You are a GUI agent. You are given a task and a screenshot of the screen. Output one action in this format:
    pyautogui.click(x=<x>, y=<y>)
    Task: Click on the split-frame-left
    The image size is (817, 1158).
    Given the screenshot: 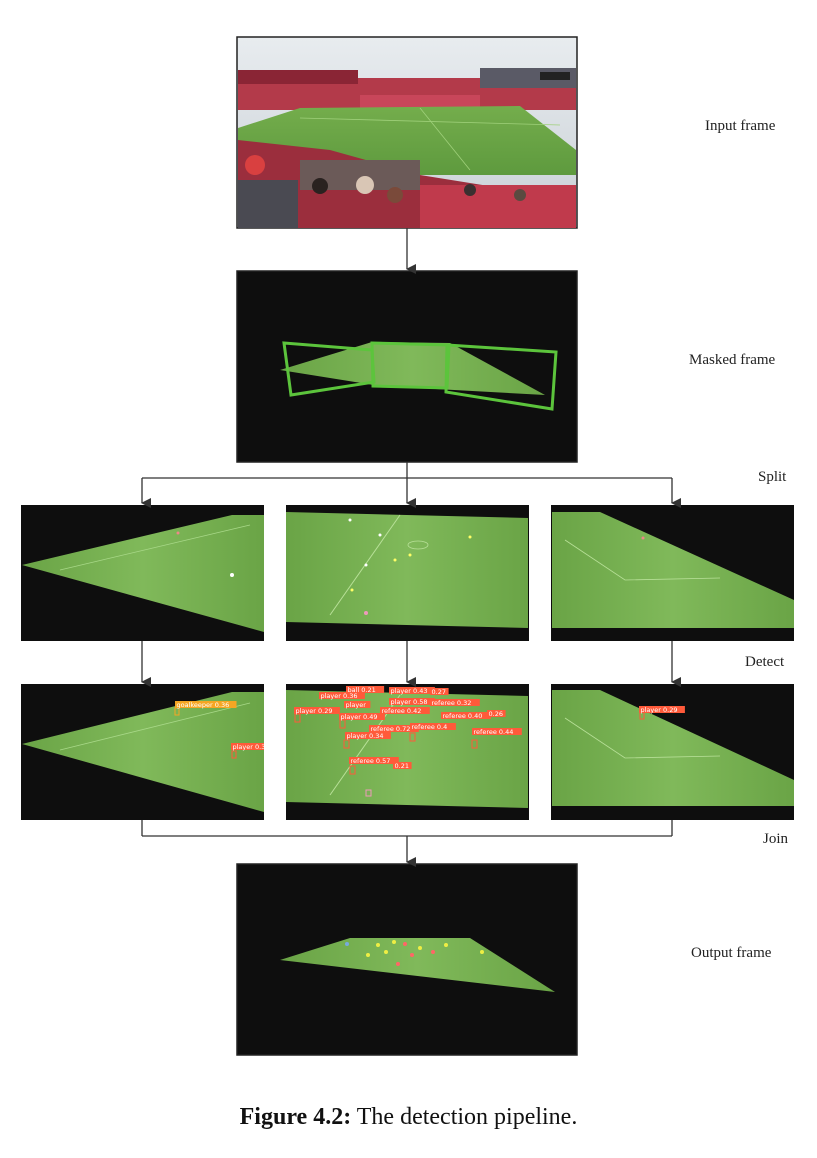 What is the action you would take?
    pyautogui.click(x=142, y=573)
    